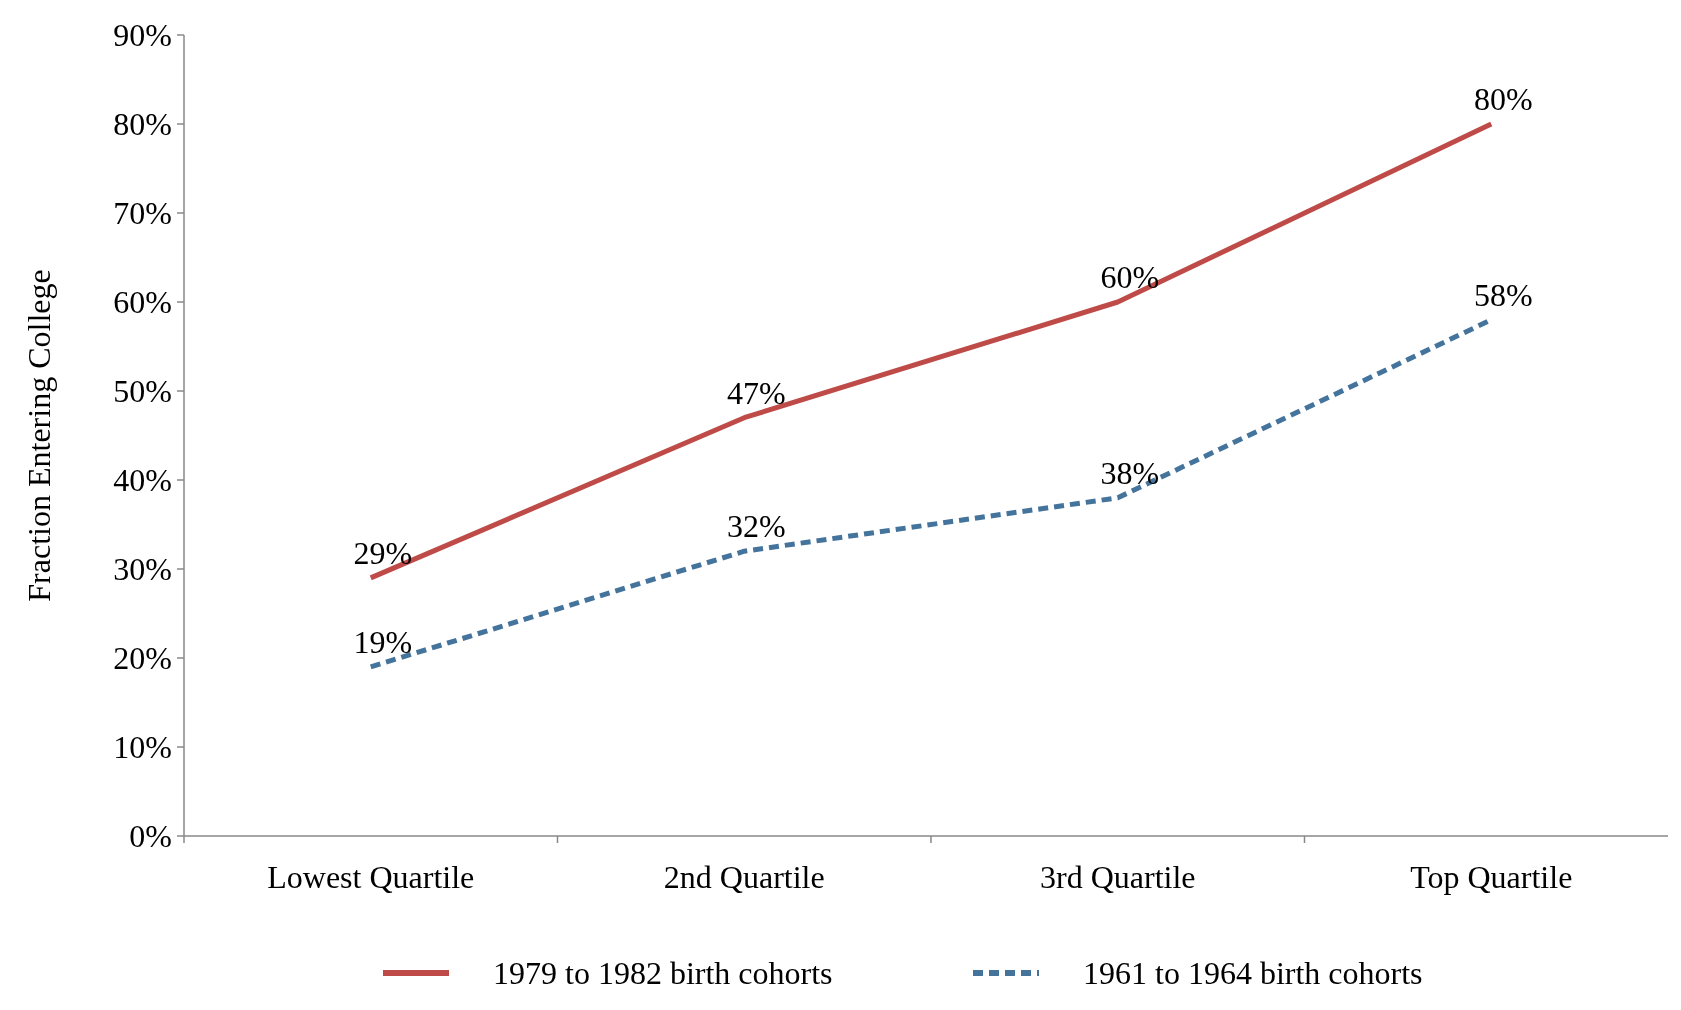  I want to click on y-tick-label: 20%, so click(142, 658).